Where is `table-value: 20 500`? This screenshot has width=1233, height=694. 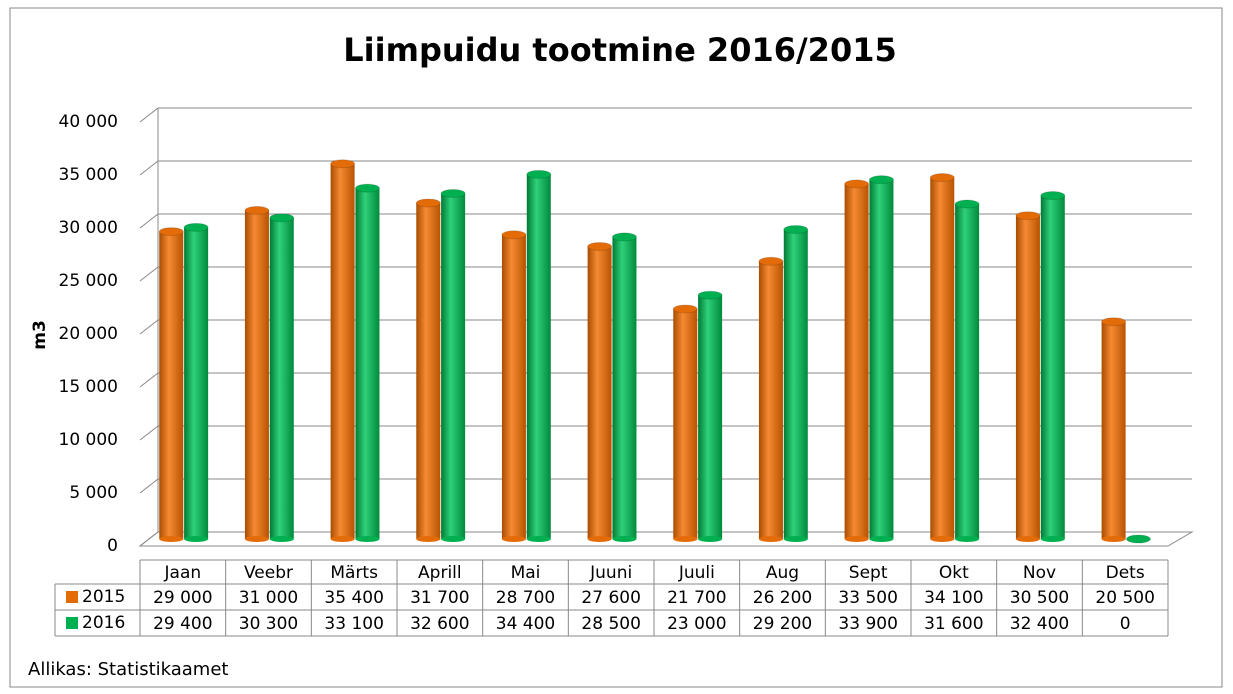 table-value: 20 500 is located at coordinates (1124, 598).